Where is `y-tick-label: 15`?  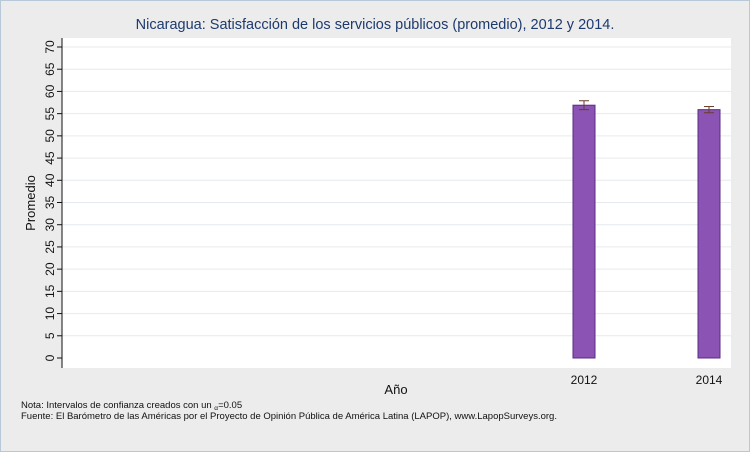 y-tick-label: 15 is located at coordinates (50, 291).